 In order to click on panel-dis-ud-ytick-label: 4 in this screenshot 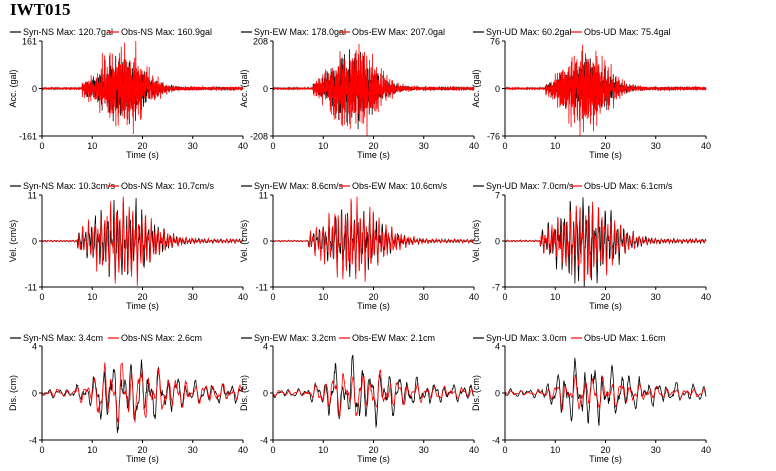, I will do `click(497, 347)`.